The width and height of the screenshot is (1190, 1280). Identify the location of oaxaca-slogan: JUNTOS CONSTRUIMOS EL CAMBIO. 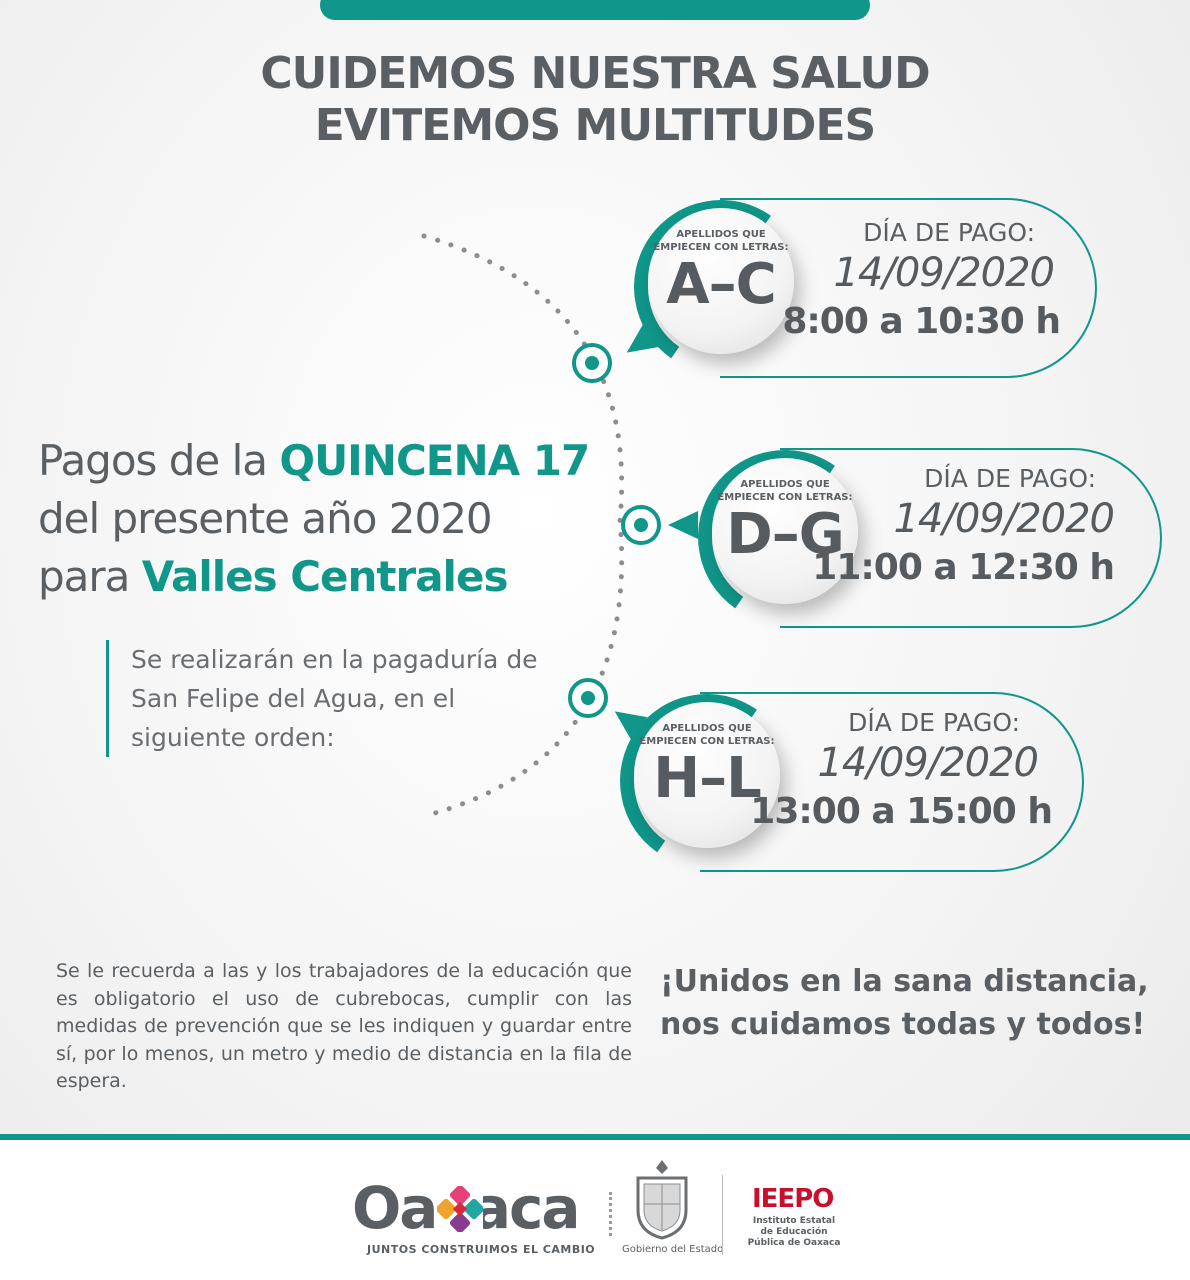
(481, 1249).